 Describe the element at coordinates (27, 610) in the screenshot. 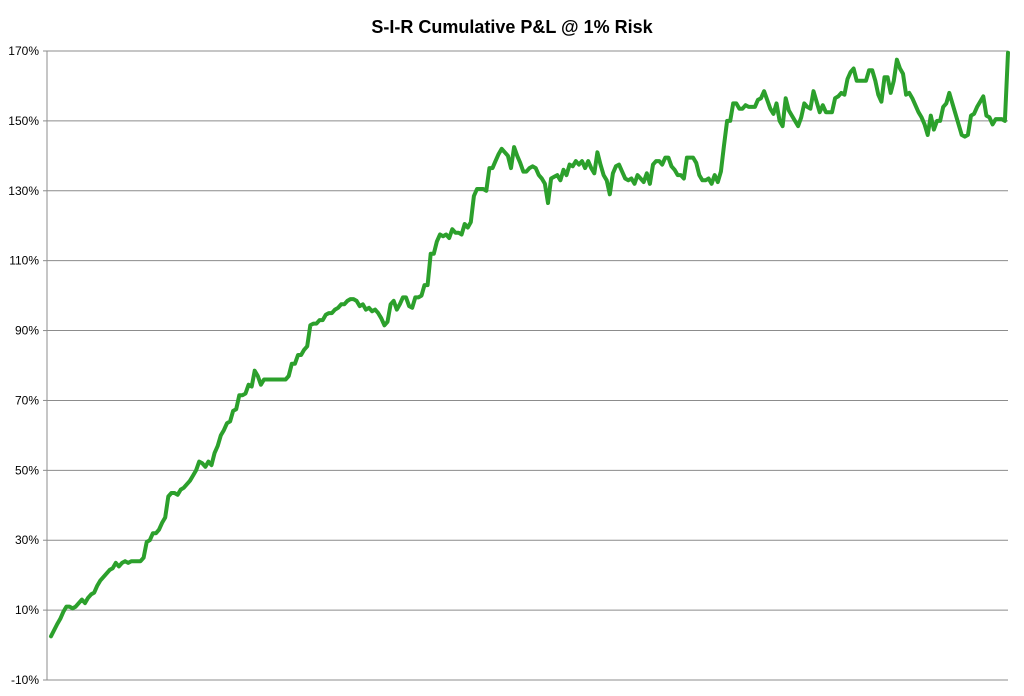

I see `y-tick-label: 10%` at that location.